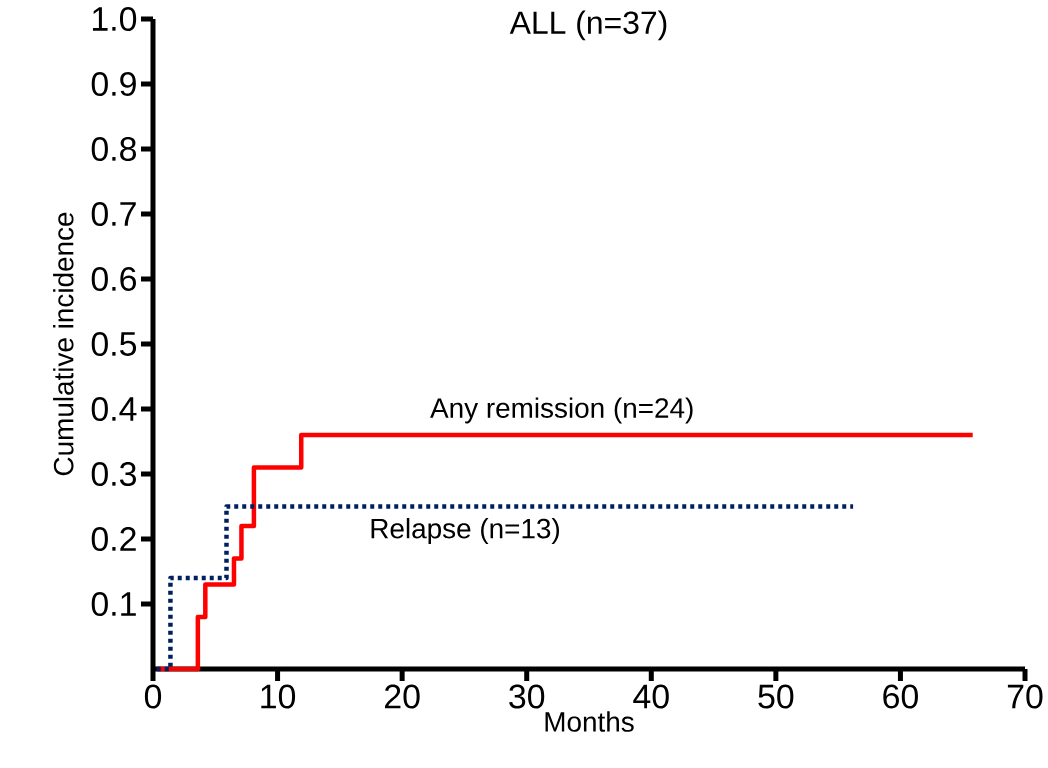  I want to click on y-tick-label: 0.4, so click(114, 409).